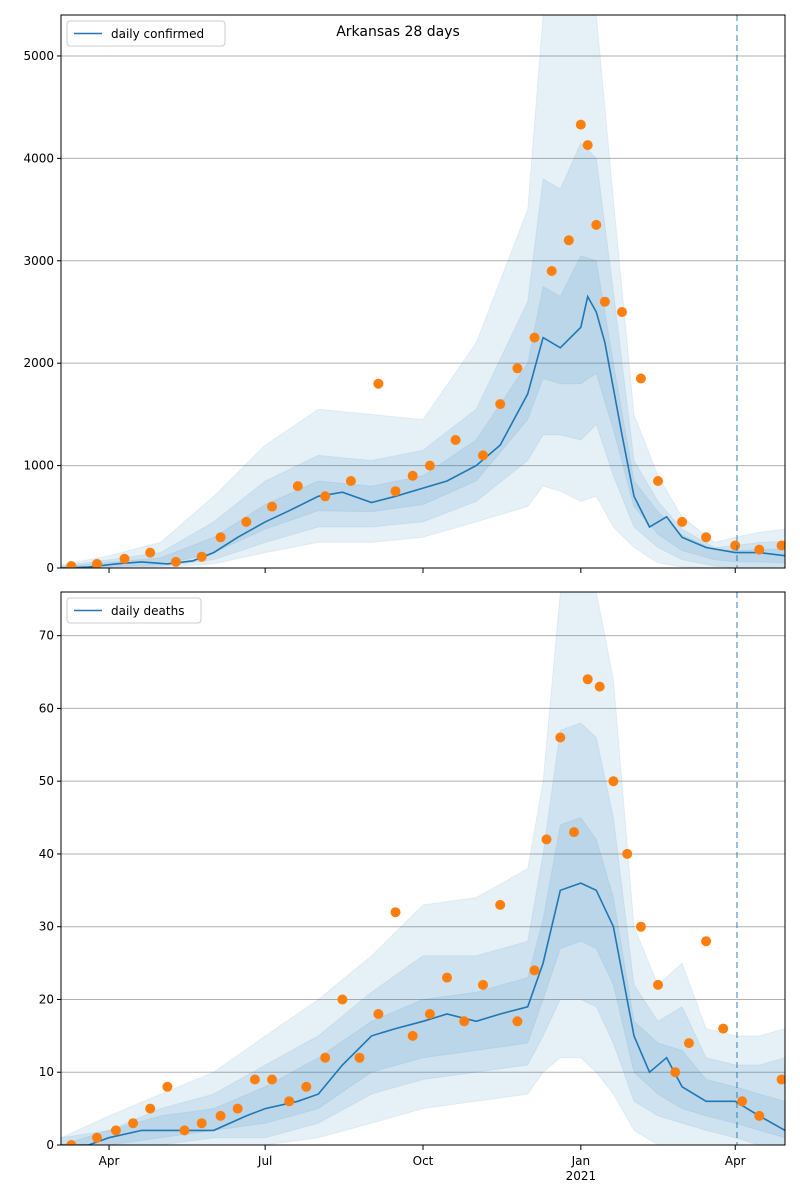 The height and width of the screenshot is (1200, 800). Describe the element at coordinates (46, 1072) in the screenshot. I see `y-tick-label: 10` at that location.